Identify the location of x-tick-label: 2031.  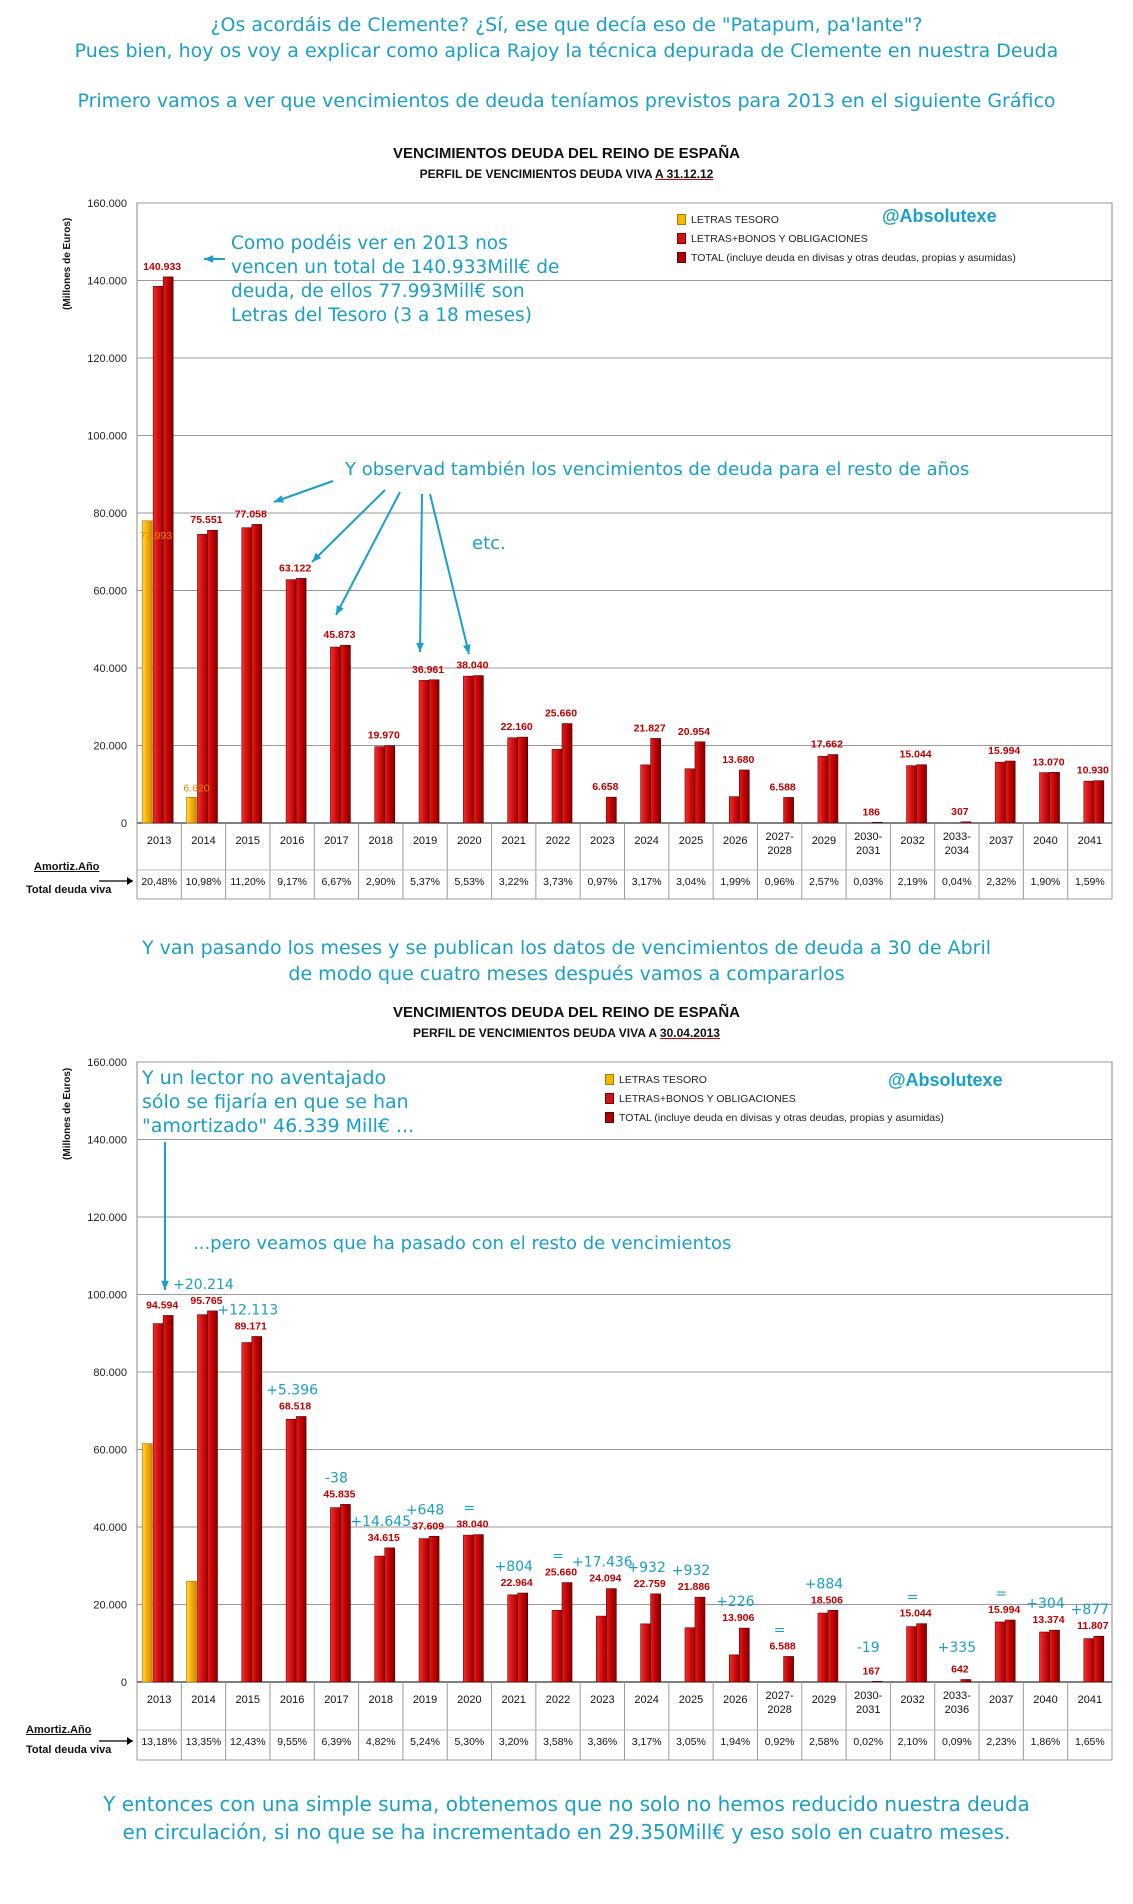
(868, 851).